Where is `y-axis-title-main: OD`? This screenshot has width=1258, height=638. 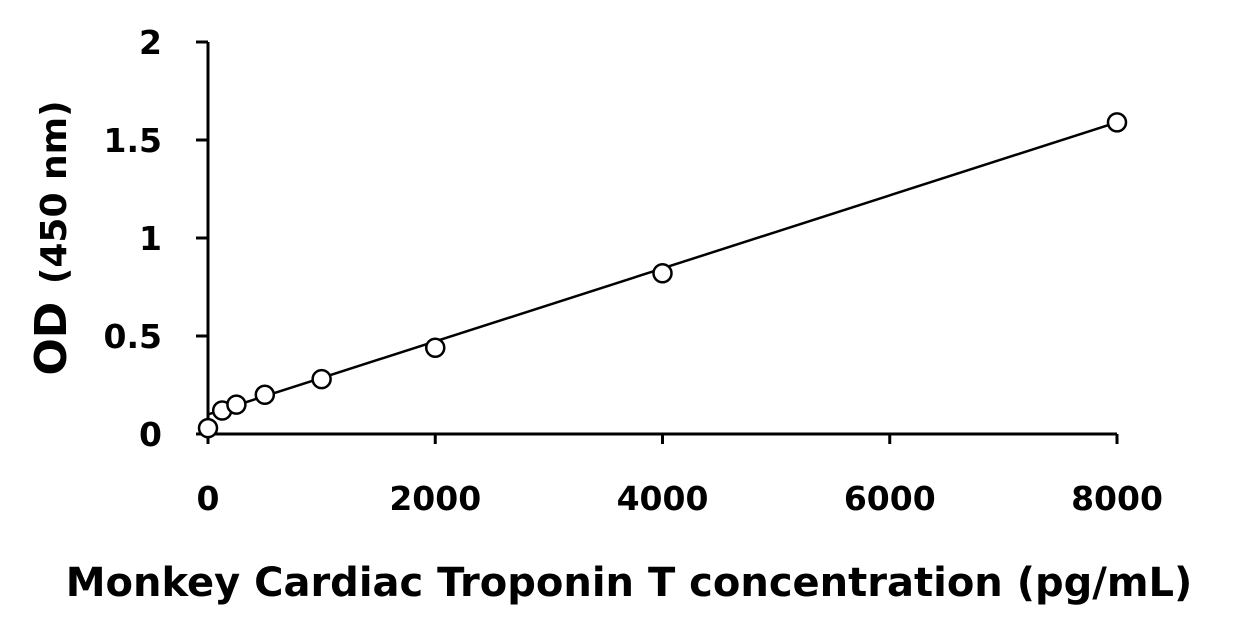
y-axis-title-main: OD is located at coordinates (51, 339).